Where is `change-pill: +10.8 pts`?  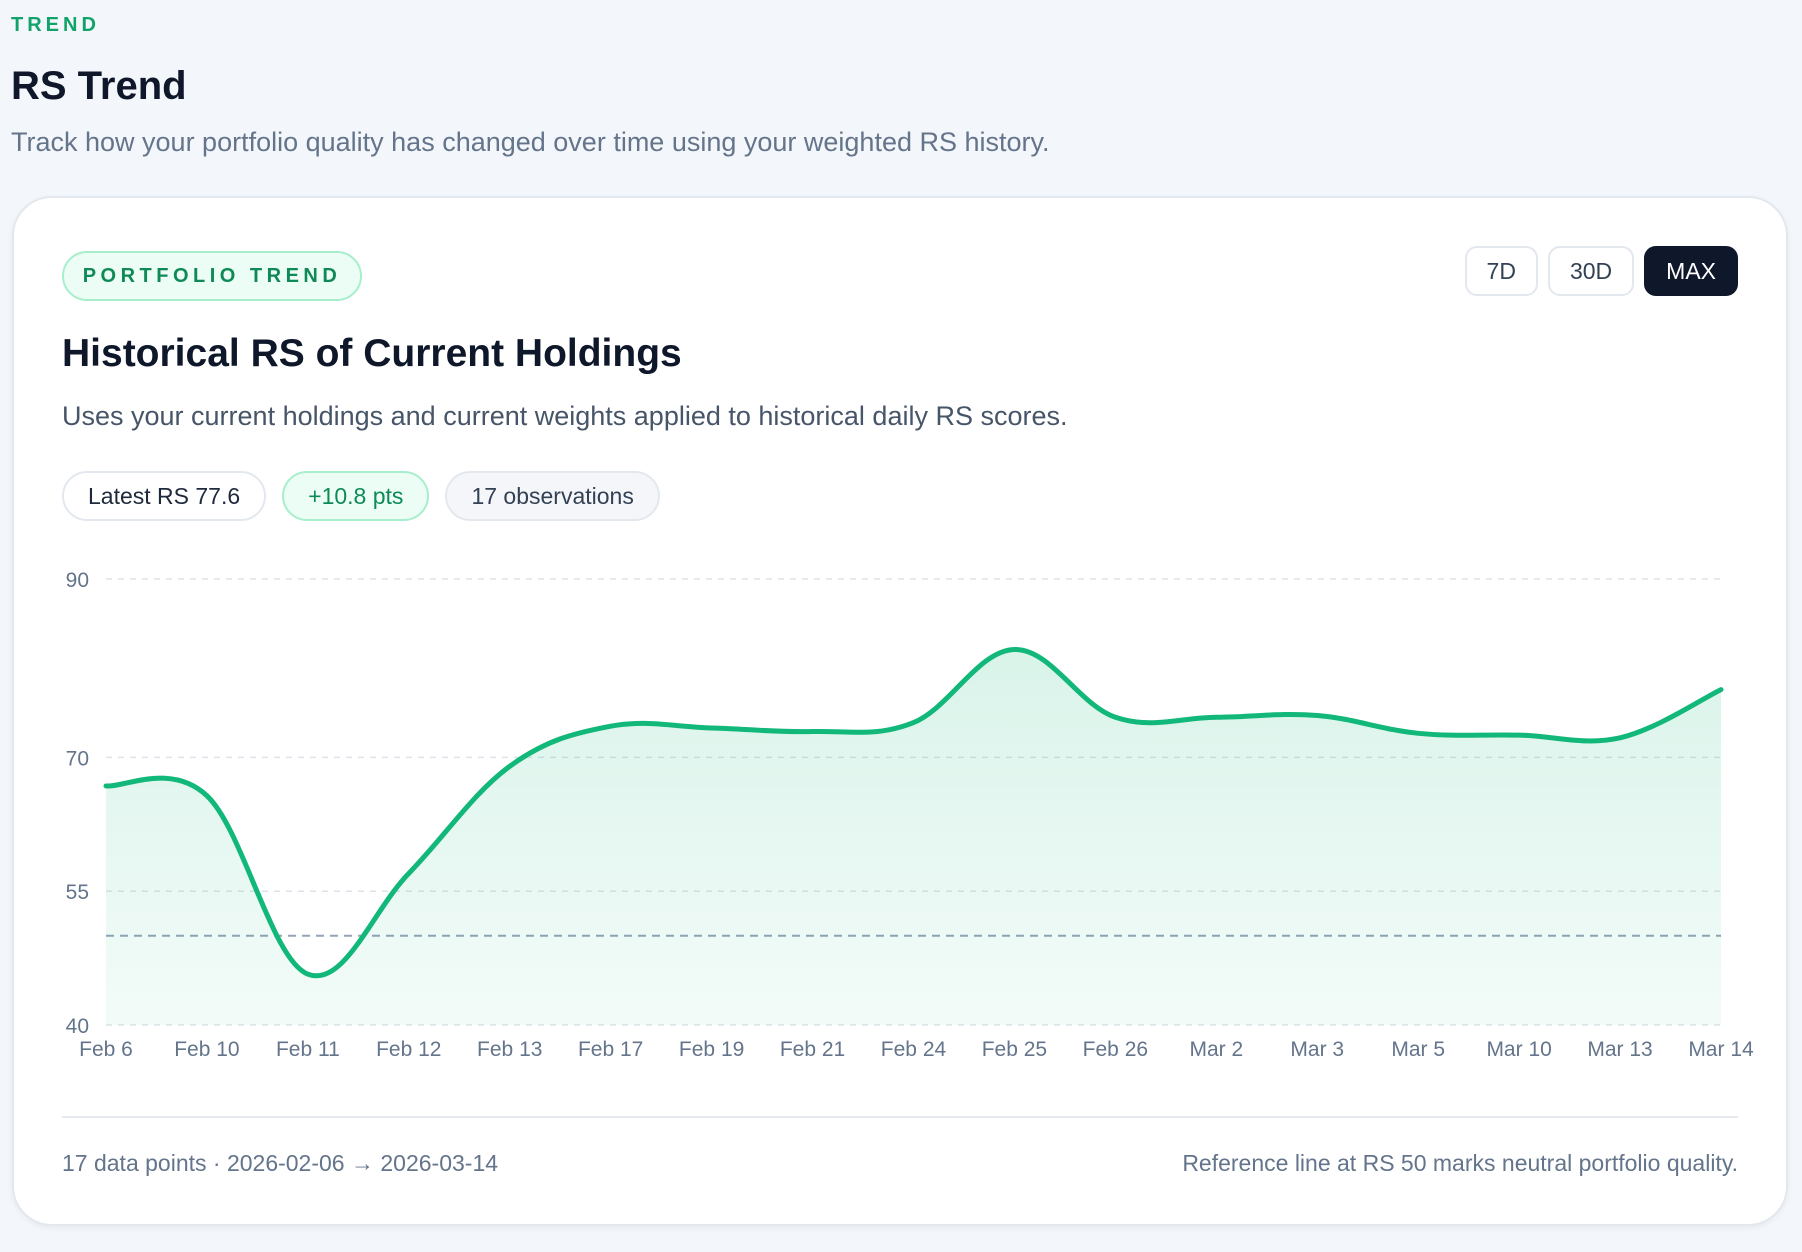
change-pill: +10.8 pts is located at coordinates (356, 496).